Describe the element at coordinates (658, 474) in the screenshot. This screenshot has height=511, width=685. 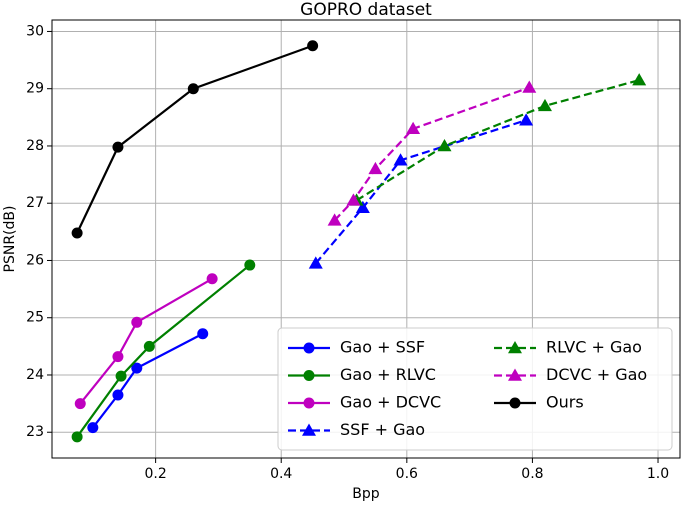
I see `x-tick-label: 1.0` at that location.